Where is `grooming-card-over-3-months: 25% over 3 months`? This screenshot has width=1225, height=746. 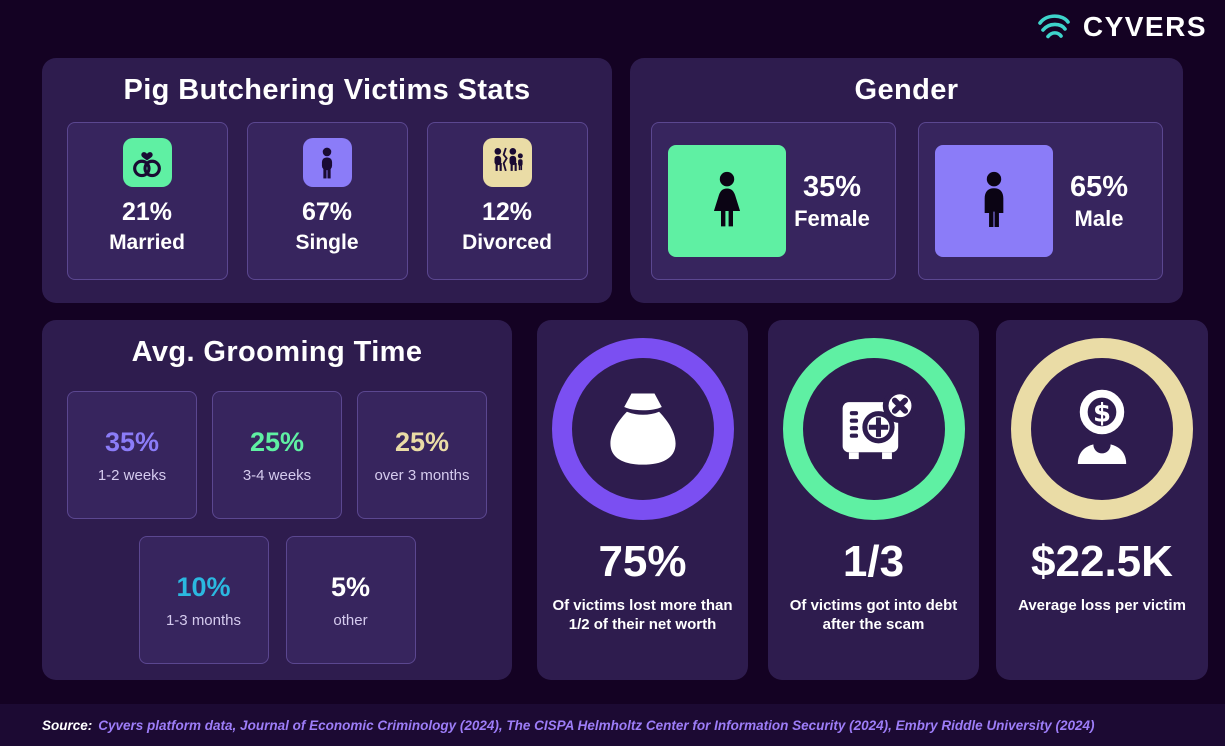
grooming-card-over-3-months: 25% over 3 months is located at coordinates (422, 455).